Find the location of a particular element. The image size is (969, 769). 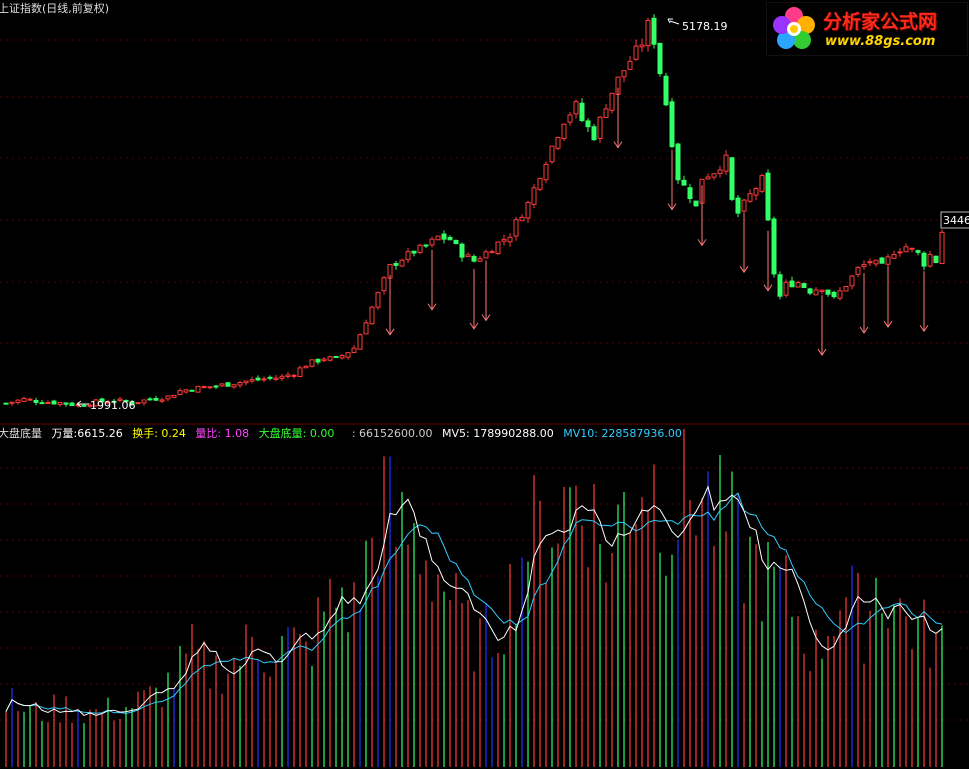

low-marker: 1991.06 is located at coordinates (106, 405).